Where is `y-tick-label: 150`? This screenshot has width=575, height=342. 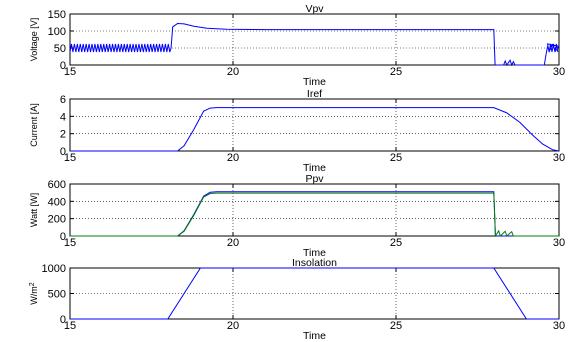 y-tick-label: 150 is located at coordinates (57, 15).